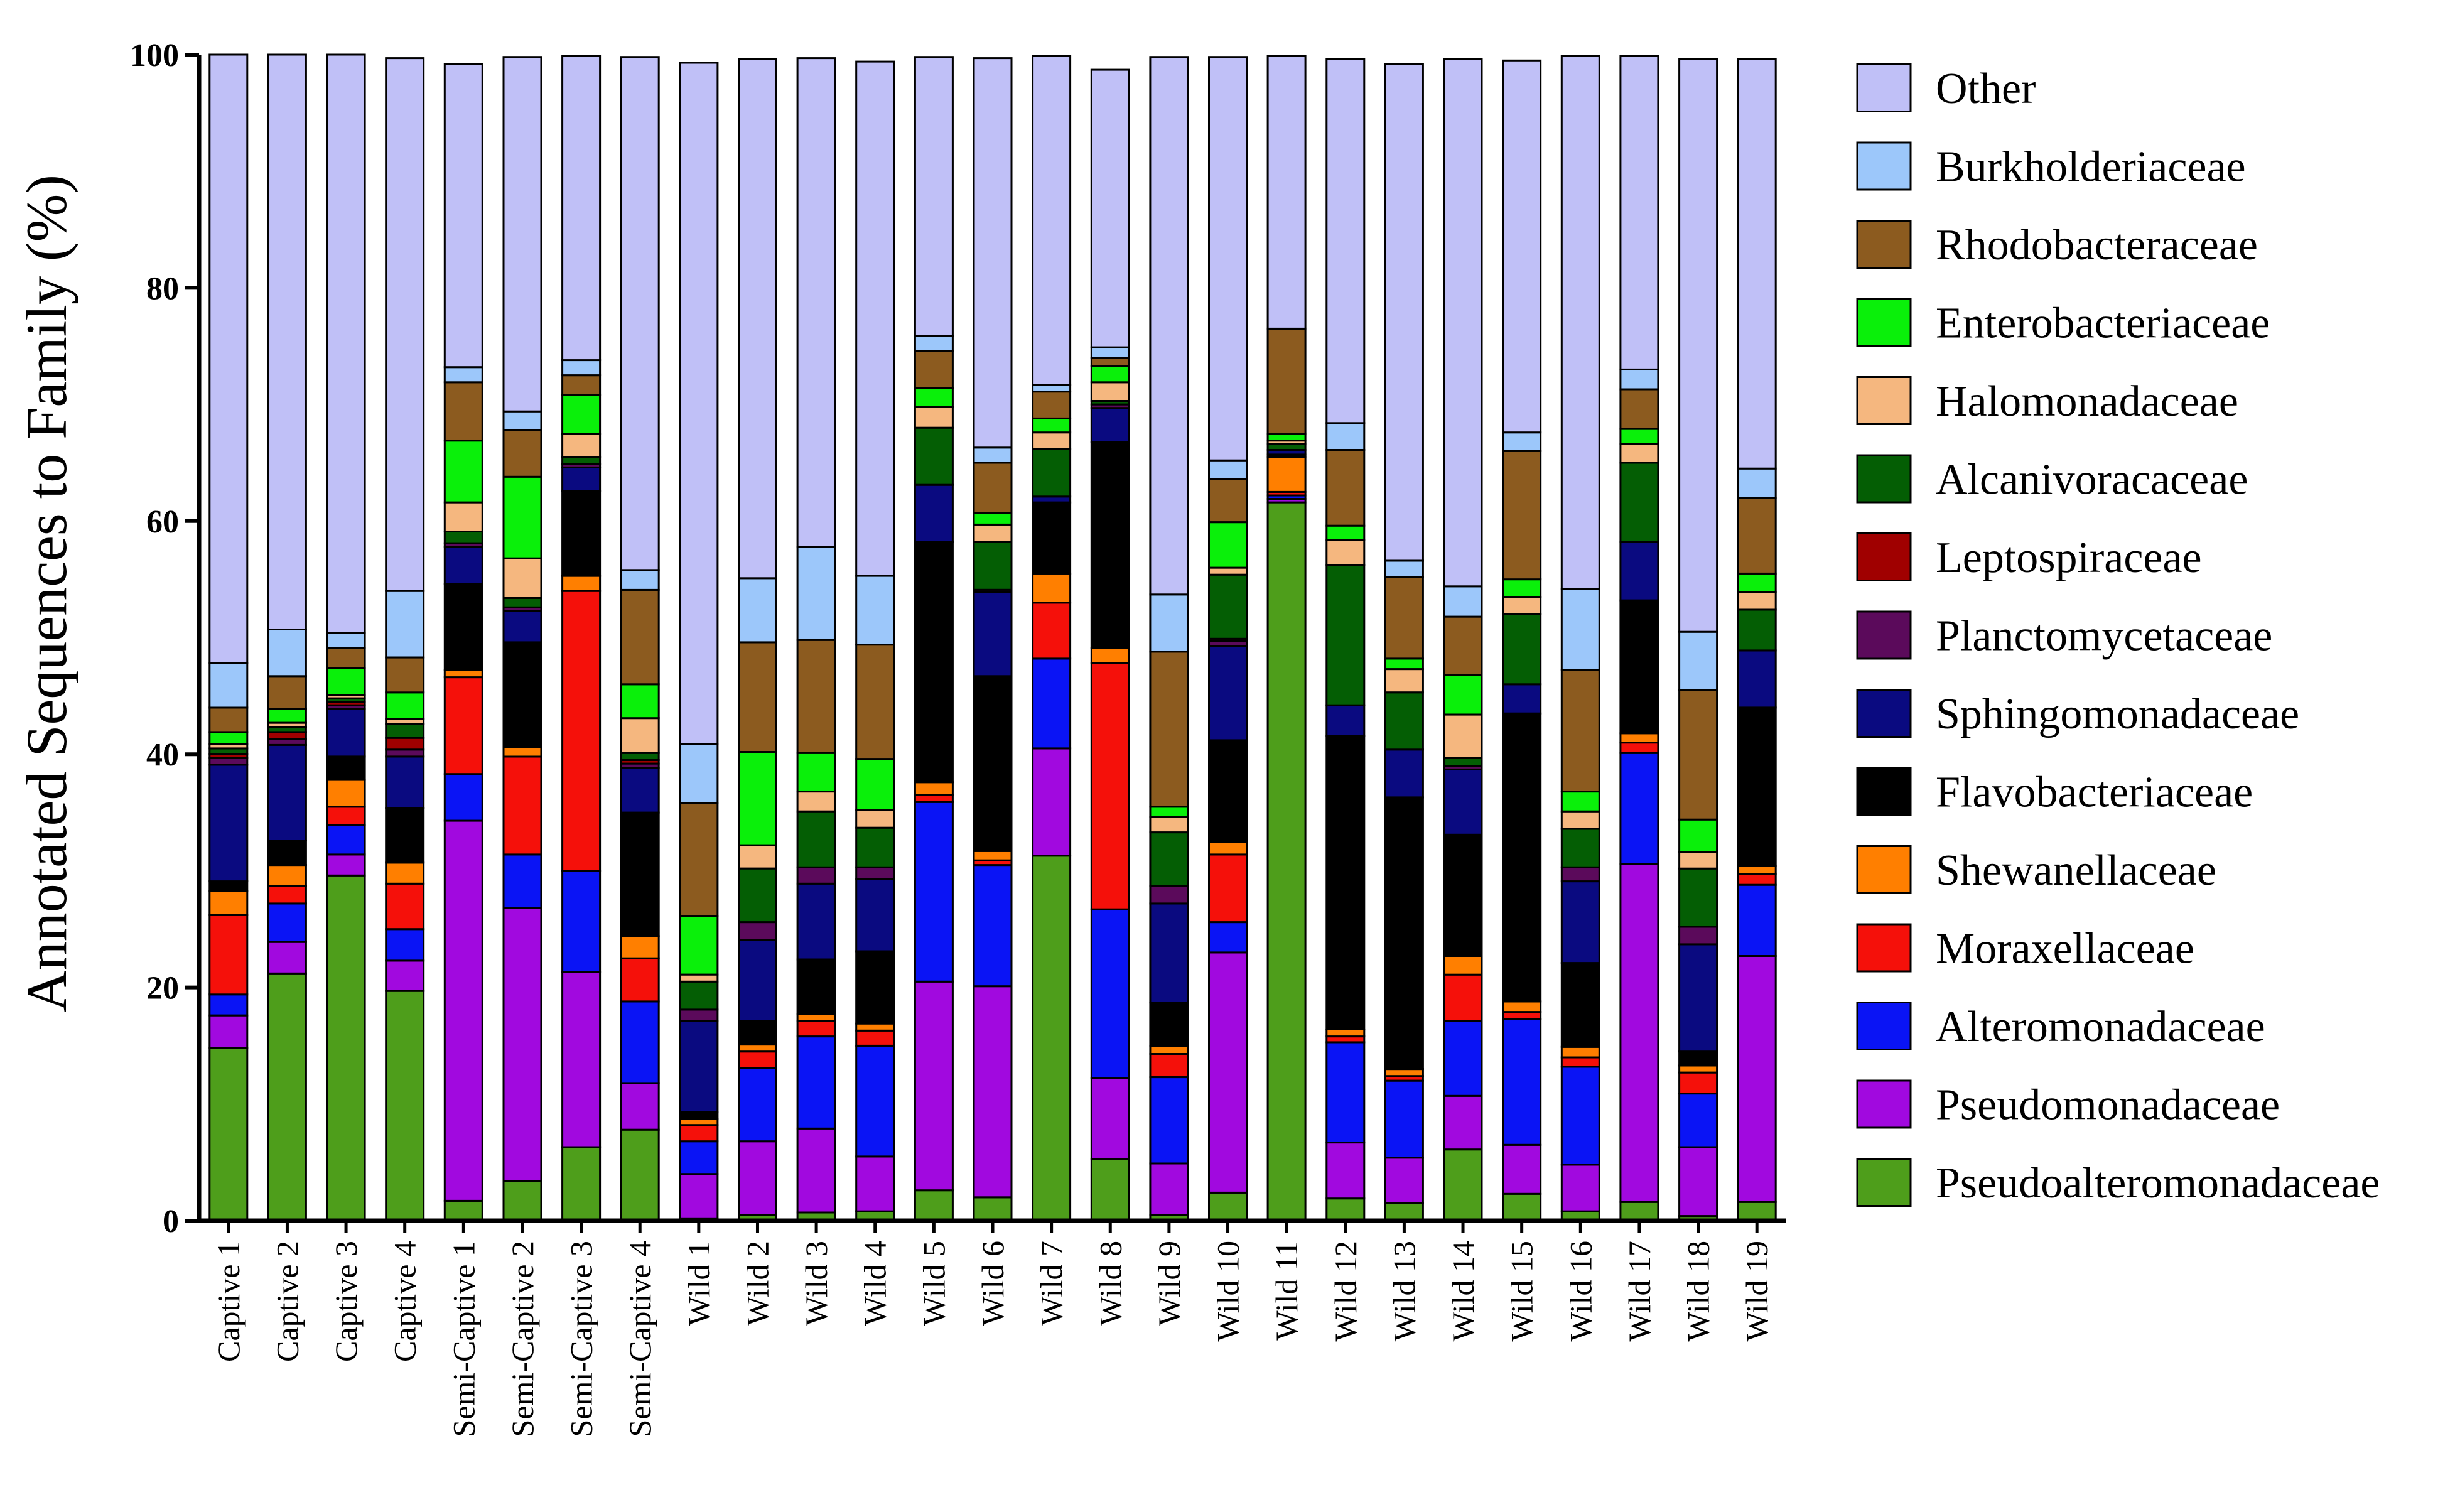 This screenshot has width=2460, height=1512. Describe the element at coordinates (1884, 87) in the screenshot. I see `legend-swatch-other` at that location.